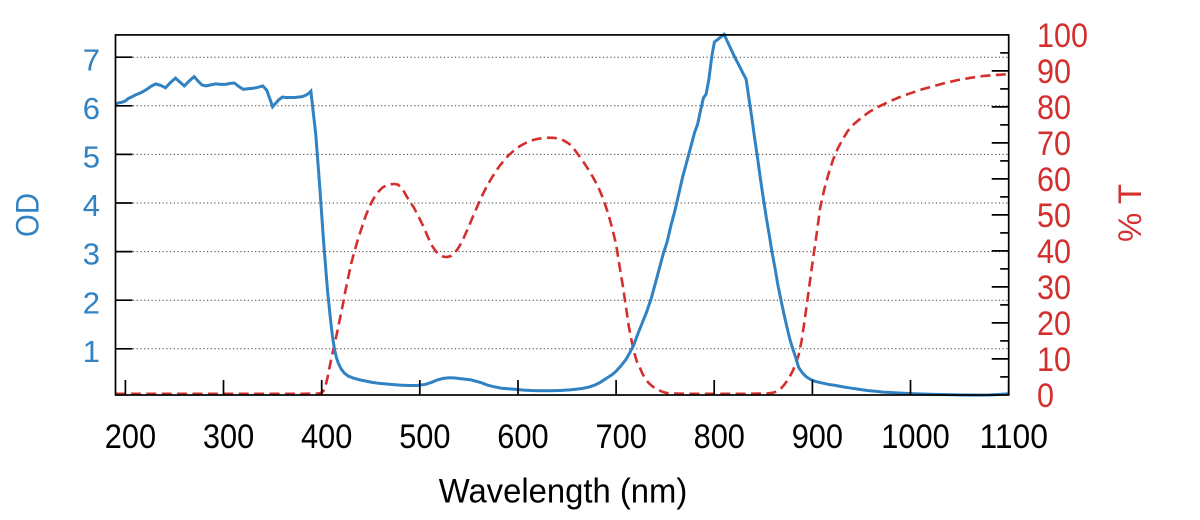 The width and height of the screenshot is (1200, 520). Describe the element at coordinates (563, 492) in the screenshot. I see `svg-text: Wavelength (nm)` at that location.